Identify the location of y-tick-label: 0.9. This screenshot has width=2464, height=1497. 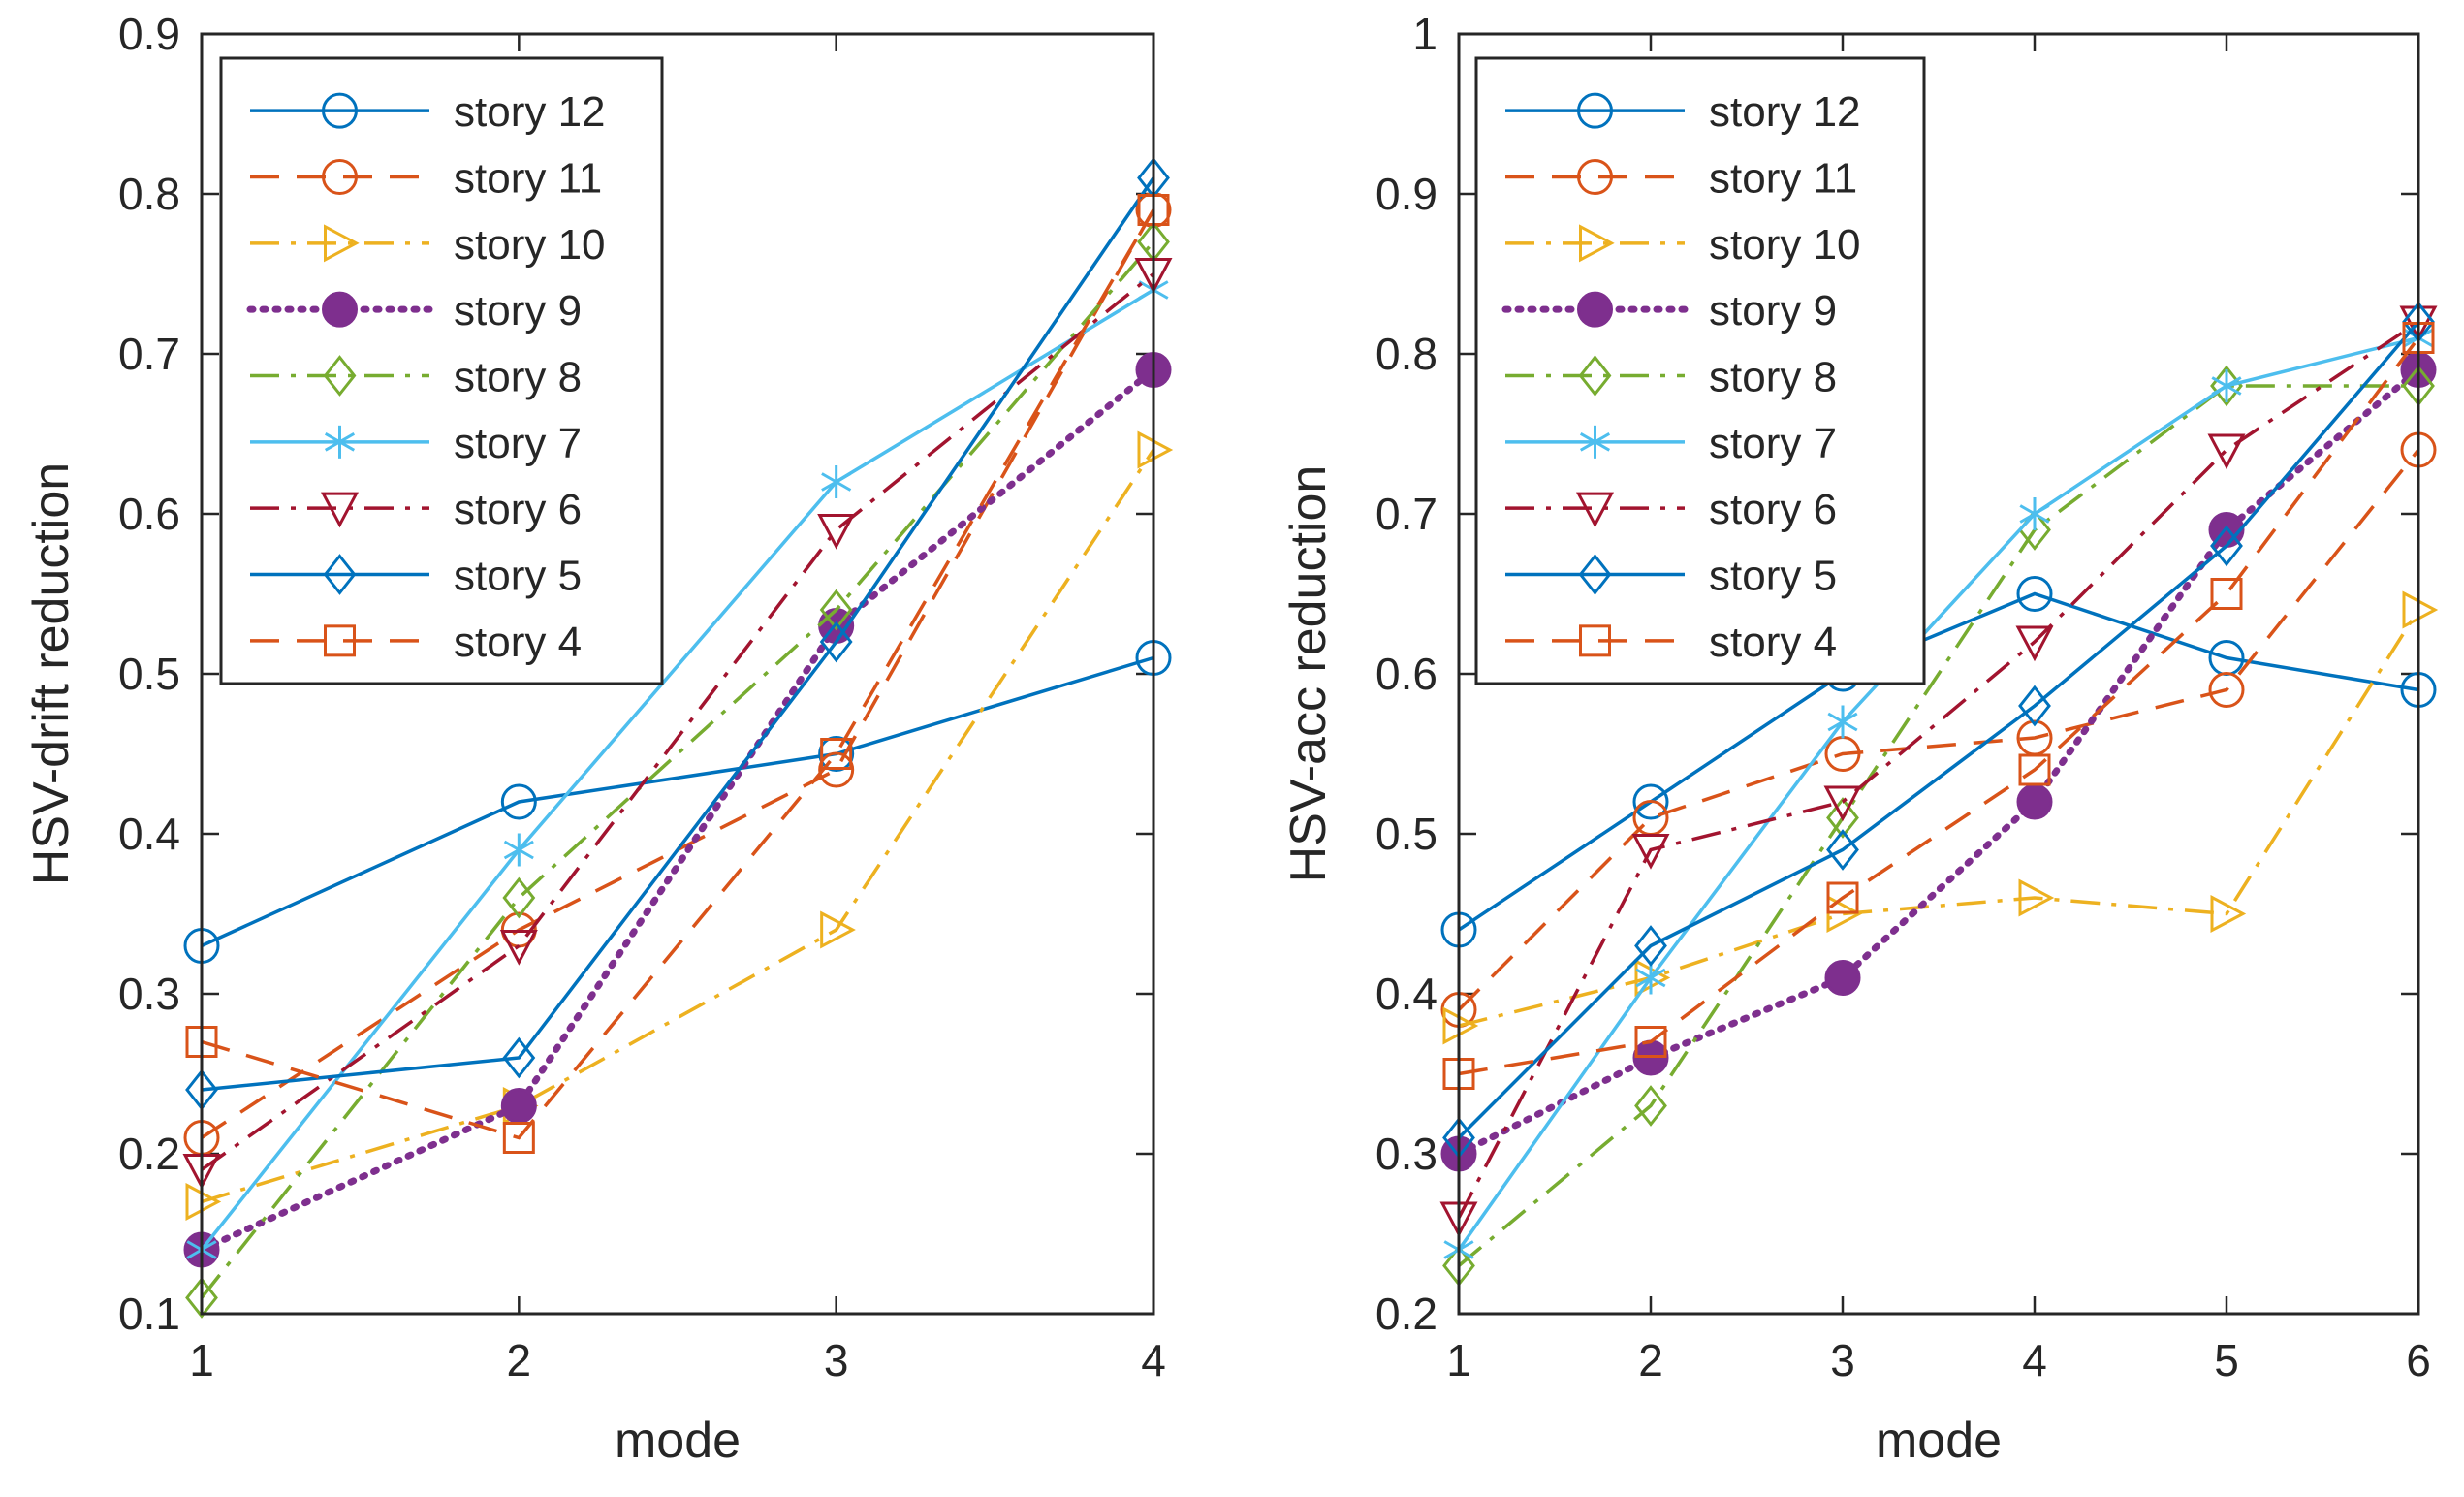
(149, 34).